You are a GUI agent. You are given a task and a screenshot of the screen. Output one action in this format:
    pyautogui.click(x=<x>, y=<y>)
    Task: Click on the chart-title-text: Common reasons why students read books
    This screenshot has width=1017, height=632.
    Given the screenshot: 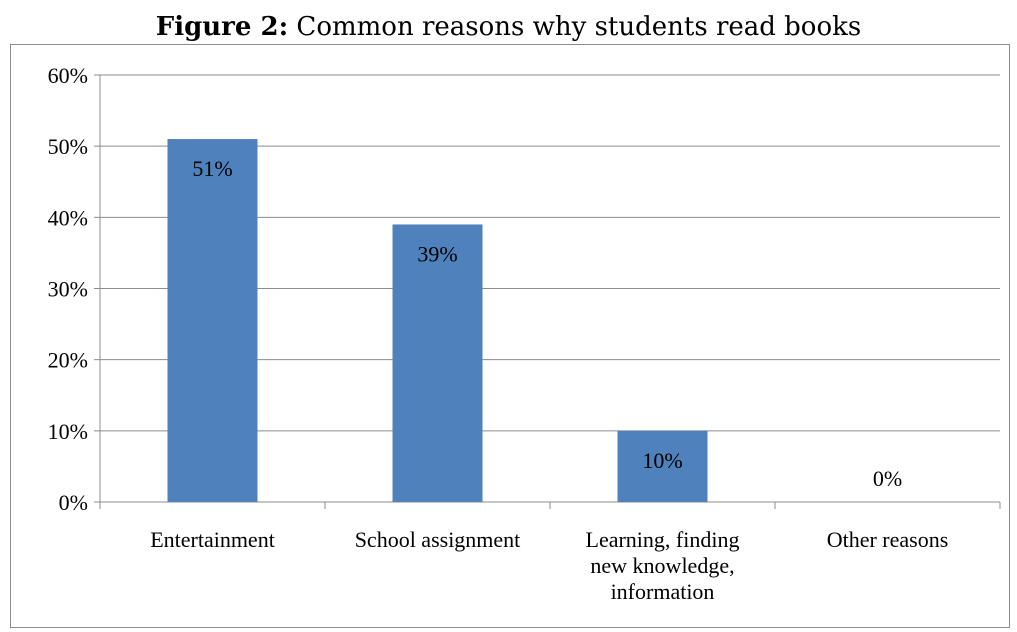 What is the action you would take?
    pyautogui.click(x=575, y=27)
    